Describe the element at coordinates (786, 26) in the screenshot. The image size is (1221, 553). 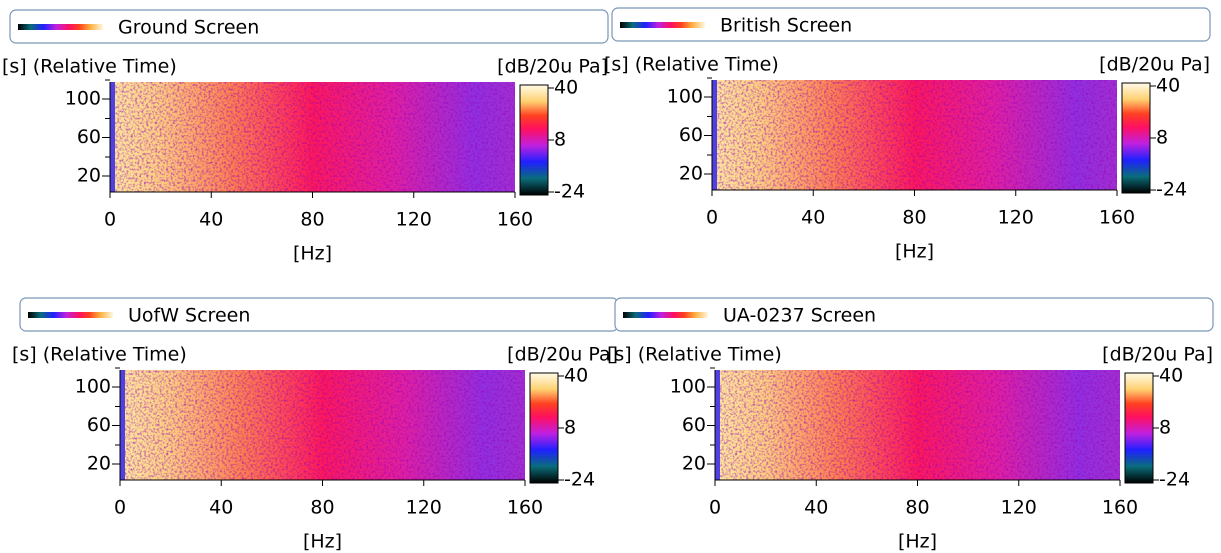
I see `panel-title: British Screen` at that location.